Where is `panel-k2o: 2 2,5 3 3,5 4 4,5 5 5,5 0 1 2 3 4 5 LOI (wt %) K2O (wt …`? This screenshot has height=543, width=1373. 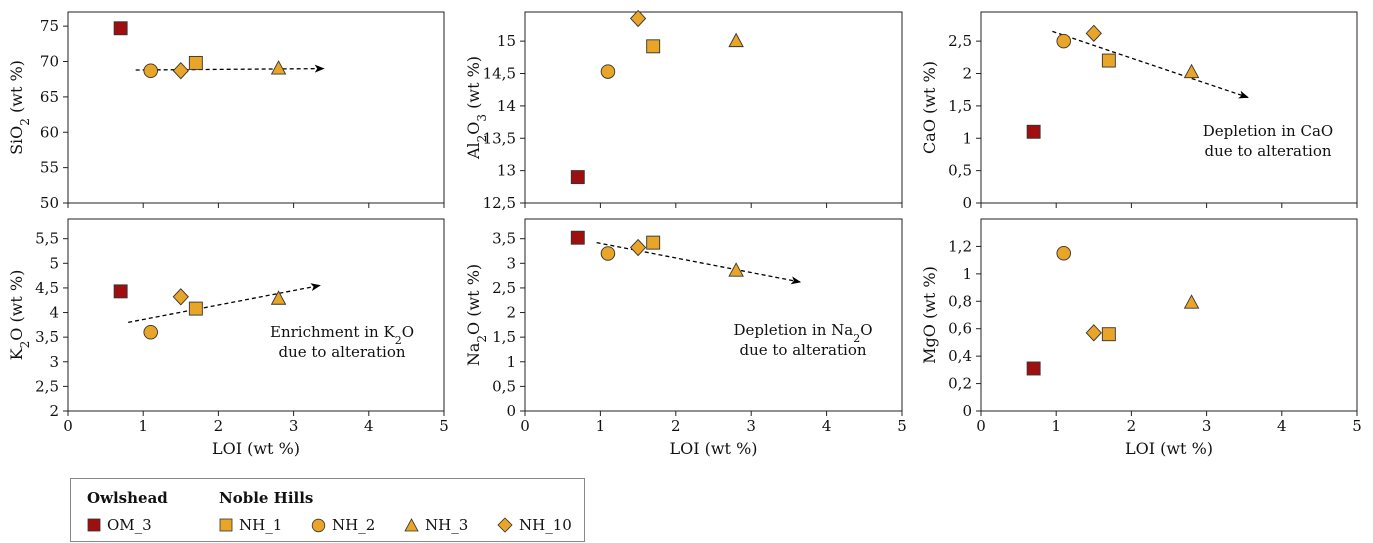 panel-k2o: 2 2,5 3 3,5 4 4,5 5 5,5 0 1 2 3 4 5 LOI (wt %) K2O (wt … is located at coordinates (228, 338).